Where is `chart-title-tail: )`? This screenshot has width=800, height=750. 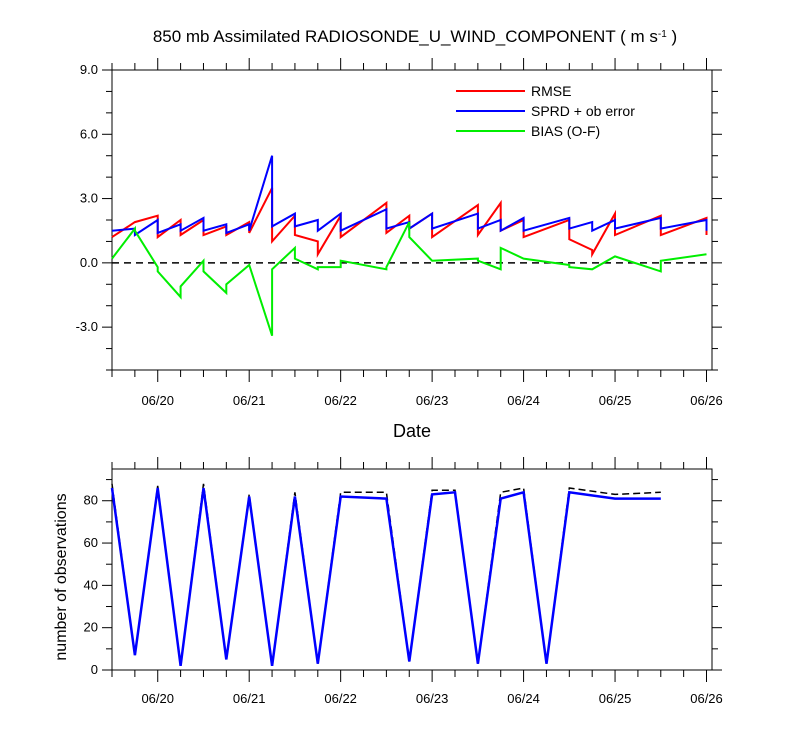 chart-title-tail: ) is located at coordinates (672, 36).